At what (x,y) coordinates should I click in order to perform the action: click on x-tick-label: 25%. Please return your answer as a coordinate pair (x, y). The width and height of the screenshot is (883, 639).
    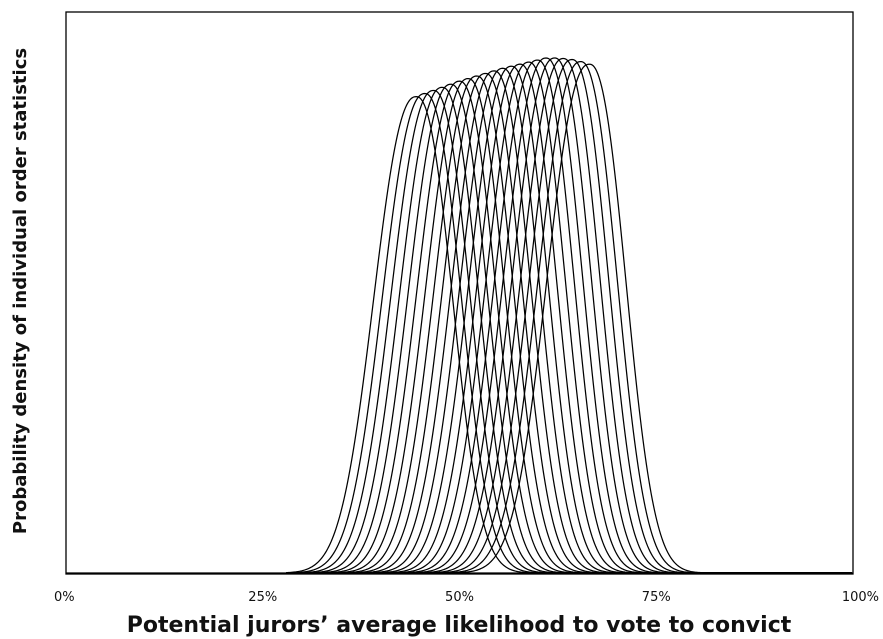
    Looking at the image, I should click on (262, 597).